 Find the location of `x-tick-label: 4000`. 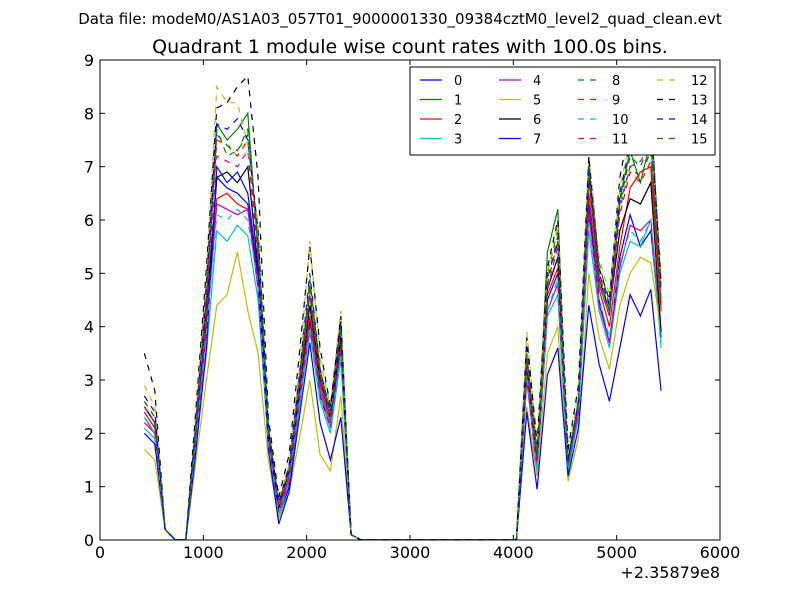

x-tick-label: 4000 is located at coordinates (513, 552).